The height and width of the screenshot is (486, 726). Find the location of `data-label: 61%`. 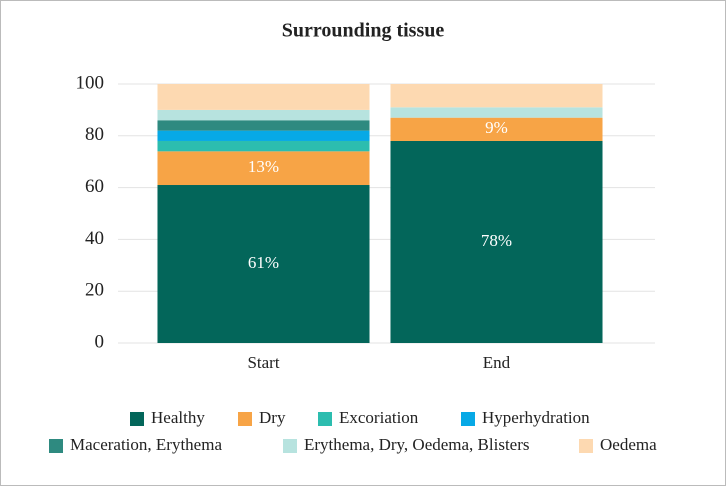

data-label: 61% is located at coordinates (263, 262).